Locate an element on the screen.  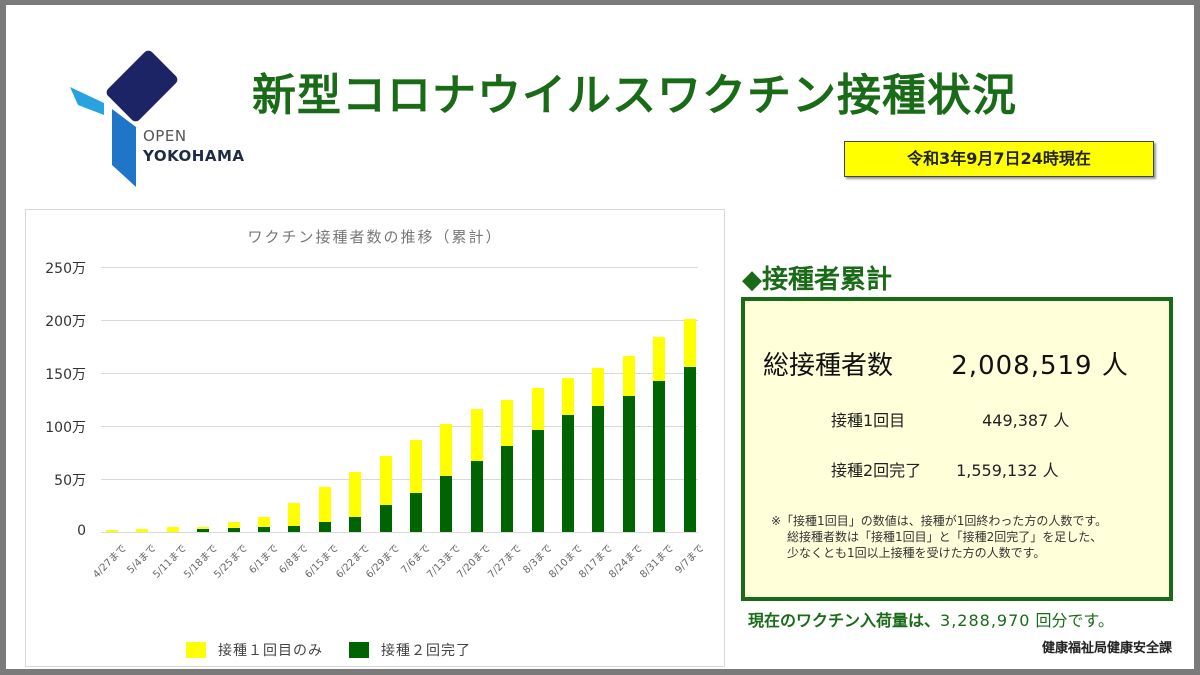
bar-5/18まで is located at coordinates (203, 529).